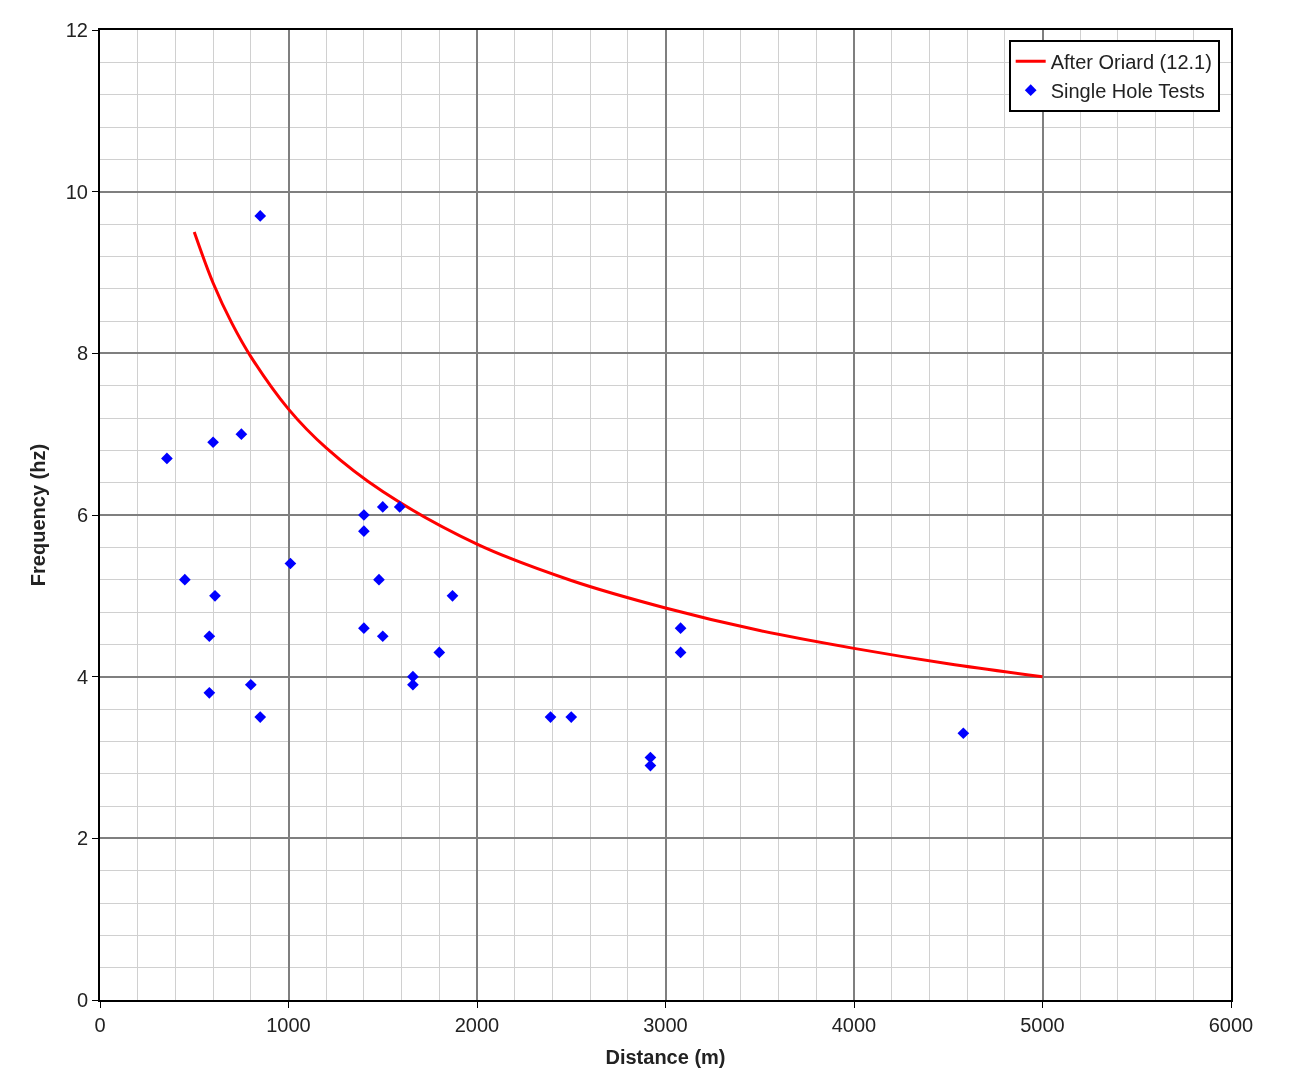 Image resolution: width=1291 pixels, height=1090 pixels. I want to click on x-tick-label: 0, so click(100, 1025).